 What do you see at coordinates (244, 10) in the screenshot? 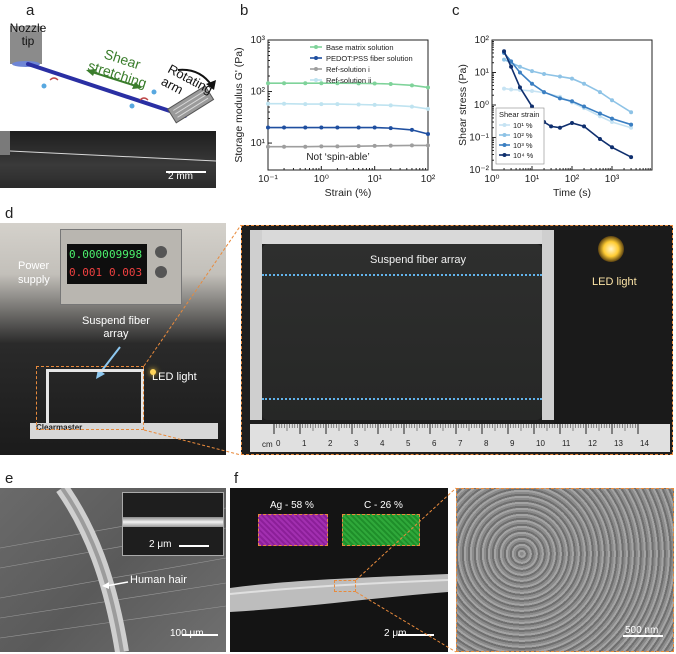
I see `panel-letter-b: b` at bounding box center [244, 10].